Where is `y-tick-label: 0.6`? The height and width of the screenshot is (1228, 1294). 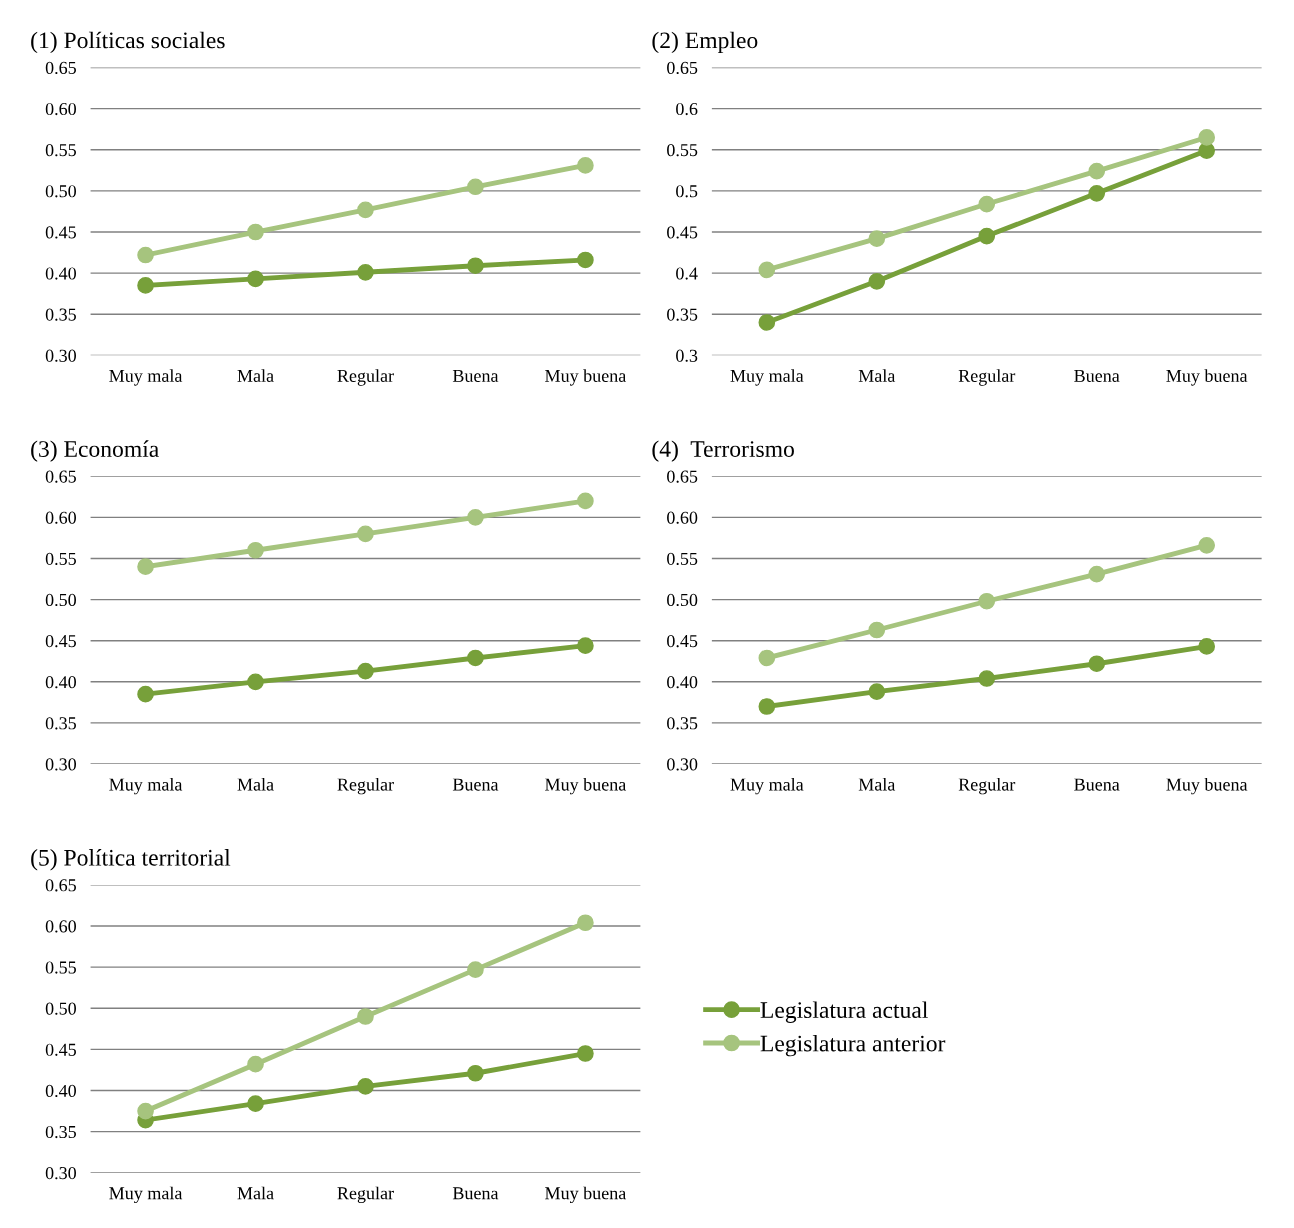 y-tick-label: 0.6 is located at coordinates (687, 109).